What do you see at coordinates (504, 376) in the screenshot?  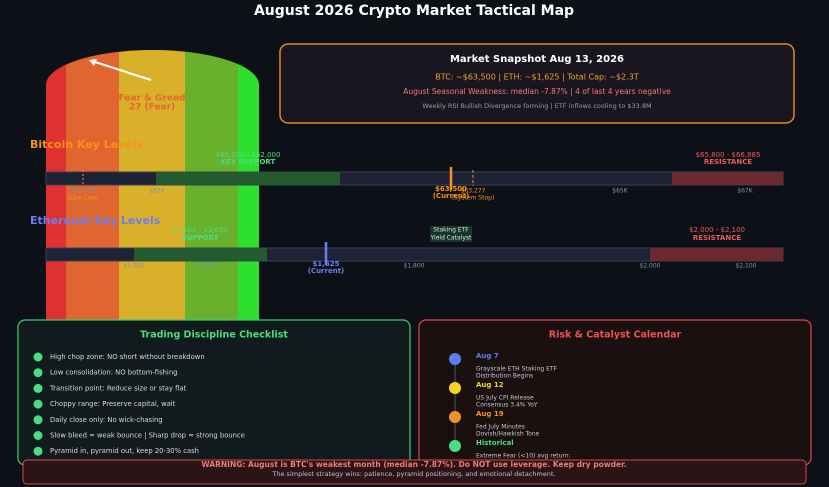 I see `event-detail: Distribution Begins` at bounding box center [504, 376].